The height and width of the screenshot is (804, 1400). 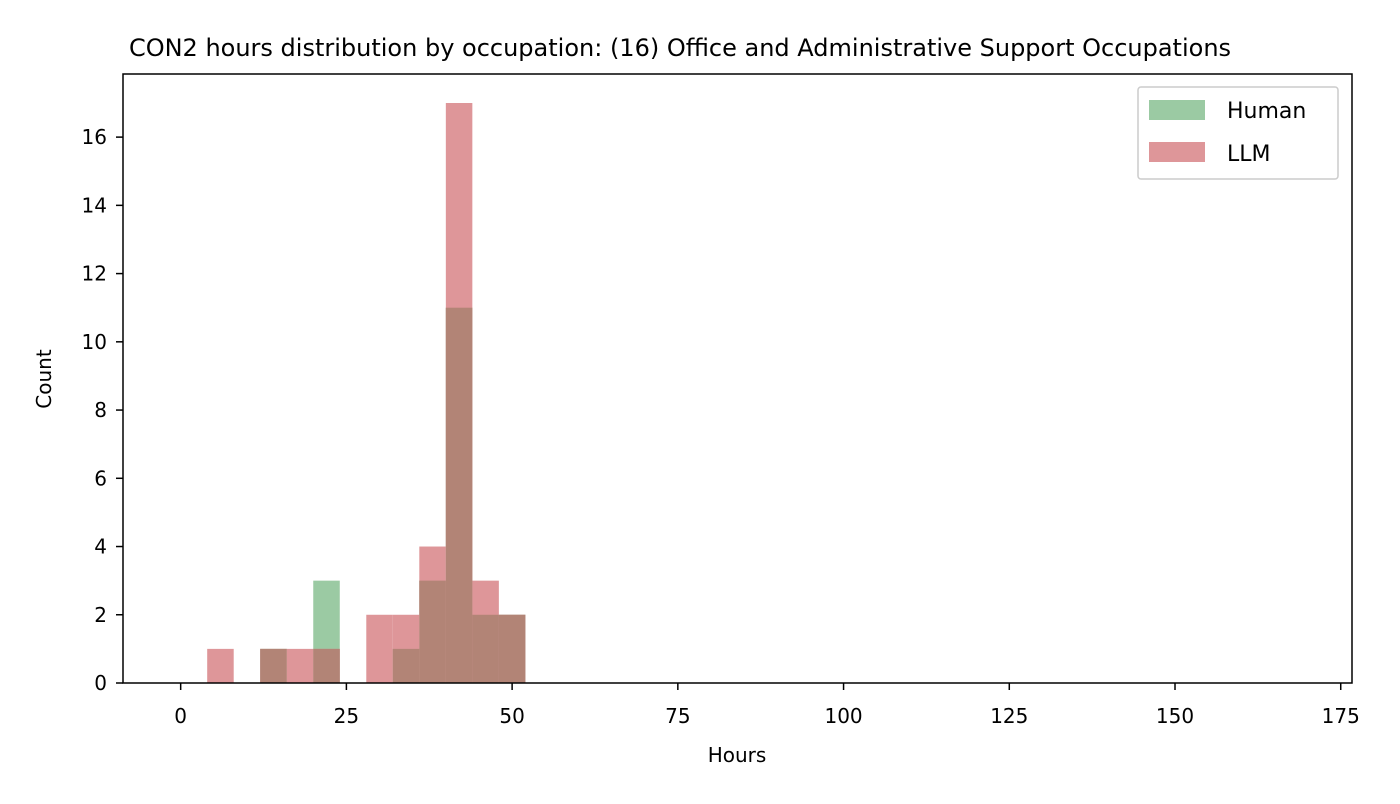 What do you see at coordinates (94, 137) in the screenshot?
I see `y-tick-label: 16` at bounding box center [94, 137].